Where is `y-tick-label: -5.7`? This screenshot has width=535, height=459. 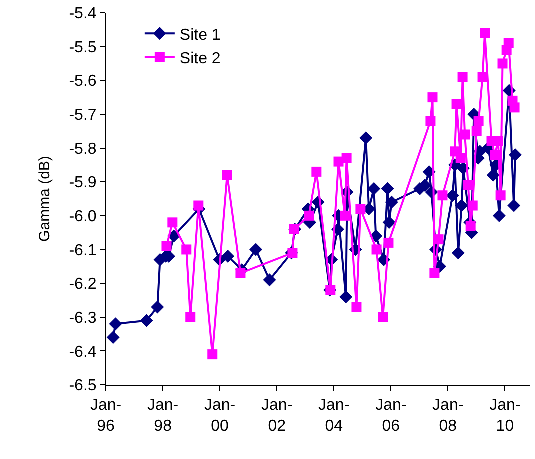 y-tick-label: -5.7 is located at coordinates (83, 115).